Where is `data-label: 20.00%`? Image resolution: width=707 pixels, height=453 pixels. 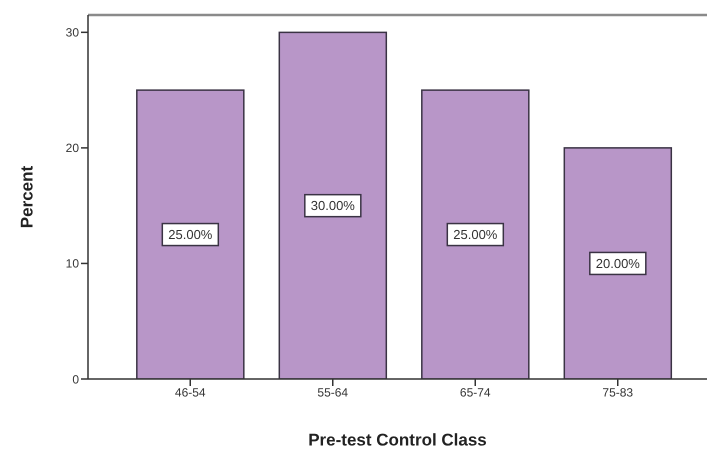 data-label: 20.00% is located at coordinates (618, 263).